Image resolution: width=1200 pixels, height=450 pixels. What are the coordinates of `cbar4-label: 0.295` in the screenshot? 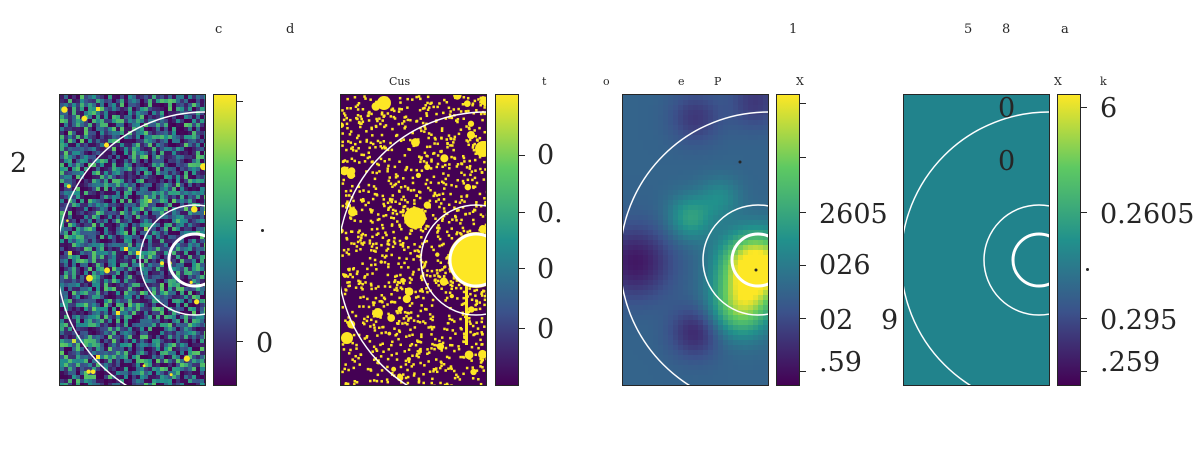 It's located at (1139, 320).